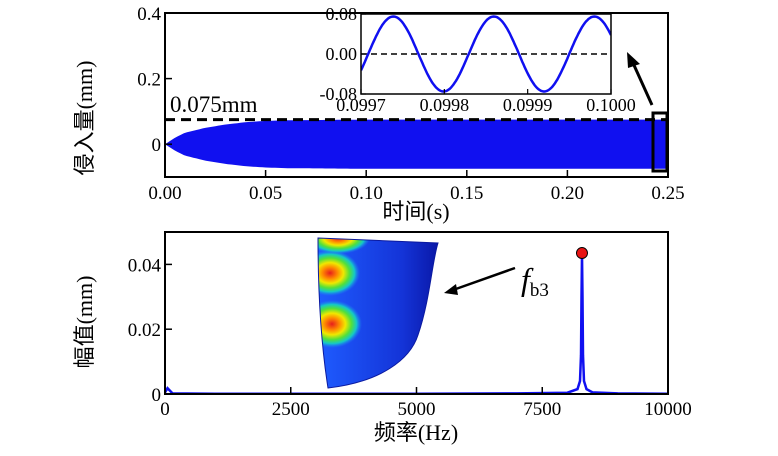 The width and height of the screenshot is (778, 456). Describe the element at coordinates (668, 409) in the screenshot. I see `bottom-x-tick-label: 10000` at that location.